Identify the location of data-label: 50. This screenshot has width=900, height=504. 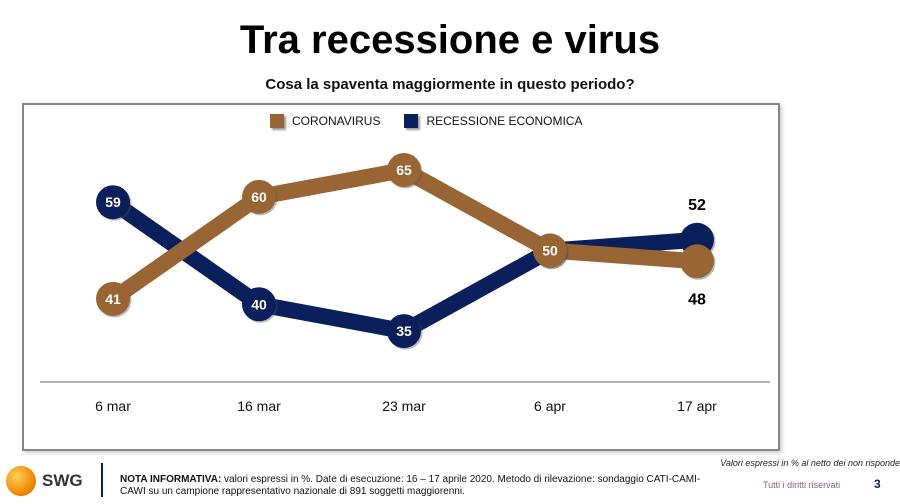
(550, 251).